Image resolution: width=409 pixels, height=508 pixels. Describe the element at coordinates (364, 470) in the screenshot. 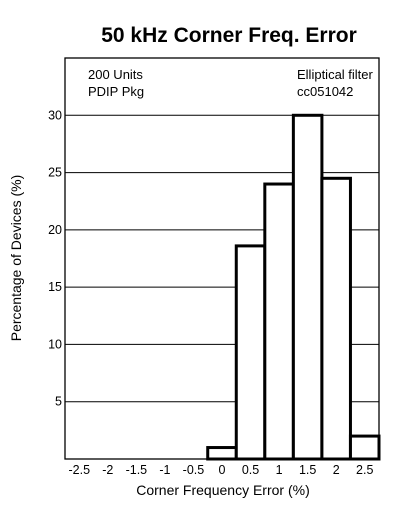

I see `x-tick-label: 2.5` at that location.